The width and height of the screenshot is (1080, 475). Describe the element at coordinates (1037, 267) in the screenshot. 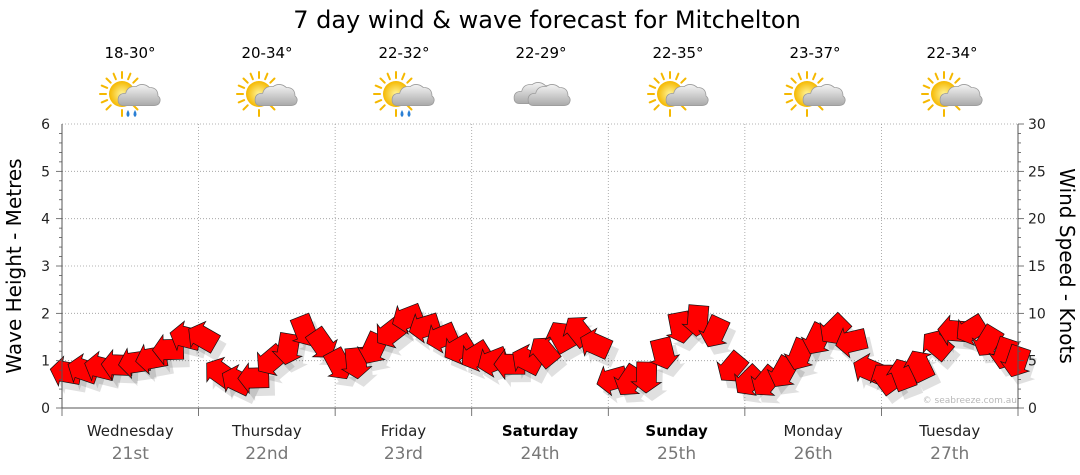

I see `tick-label-right: 15` at that location.